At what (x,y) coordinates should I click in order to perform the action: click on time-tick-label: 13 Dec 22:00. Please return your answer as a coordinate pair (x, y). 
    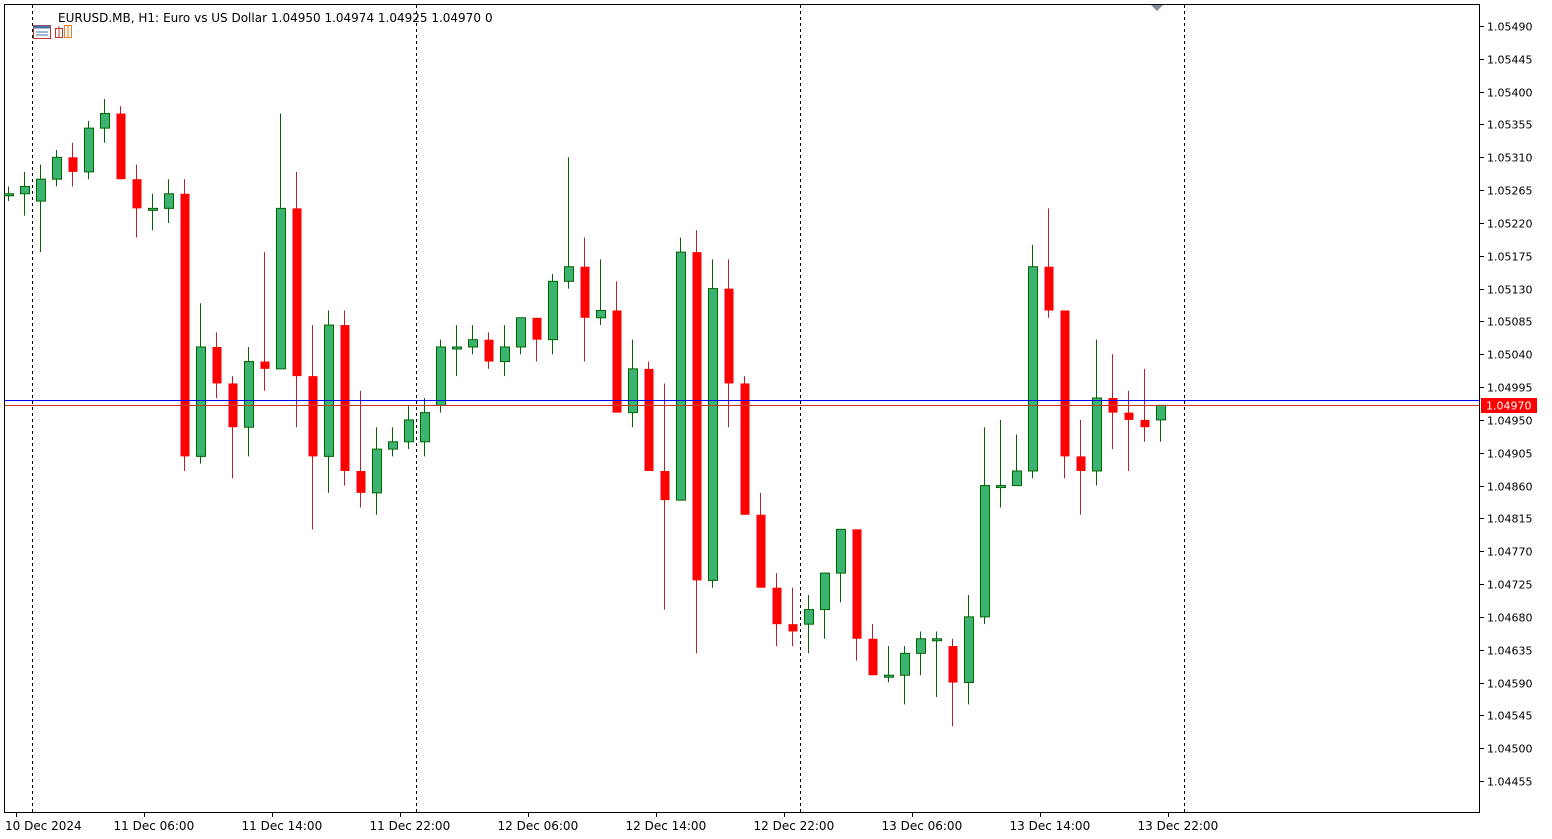
    Looking at the image, I should click on (1178, 826).